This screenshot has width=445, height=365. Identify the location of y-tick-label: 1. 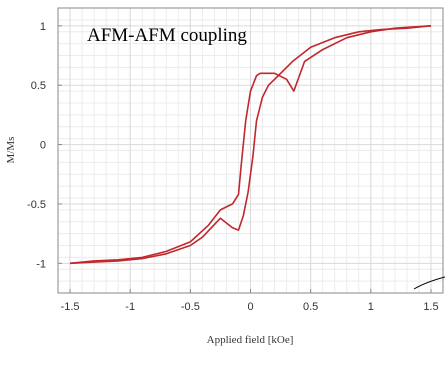
(43, 27).